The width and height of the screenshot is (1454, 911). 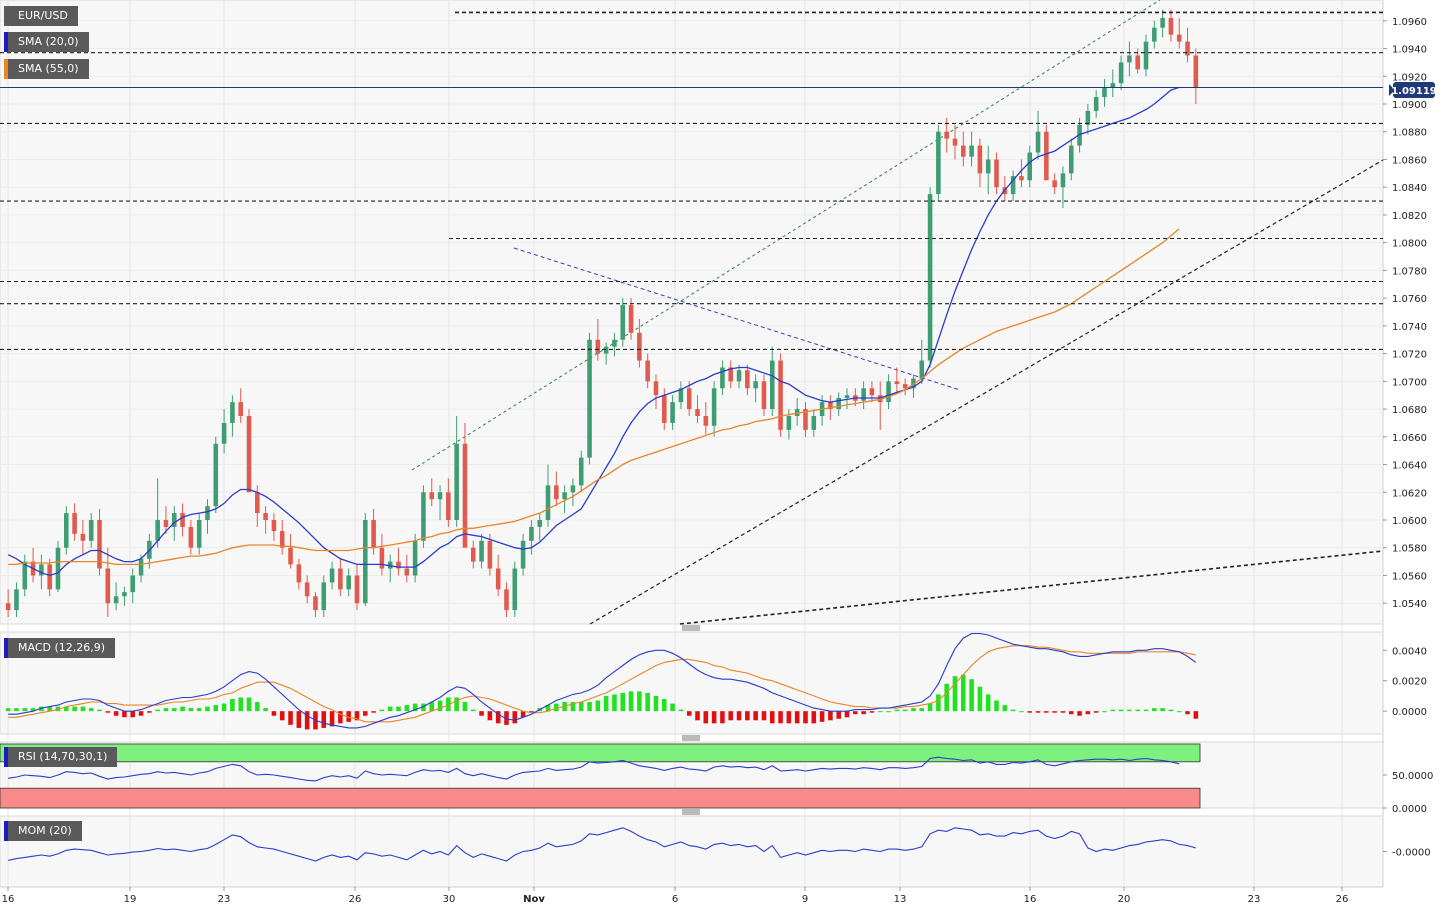 I want to click on ytick-label: 1.0540, so click(x=1409, y=604).